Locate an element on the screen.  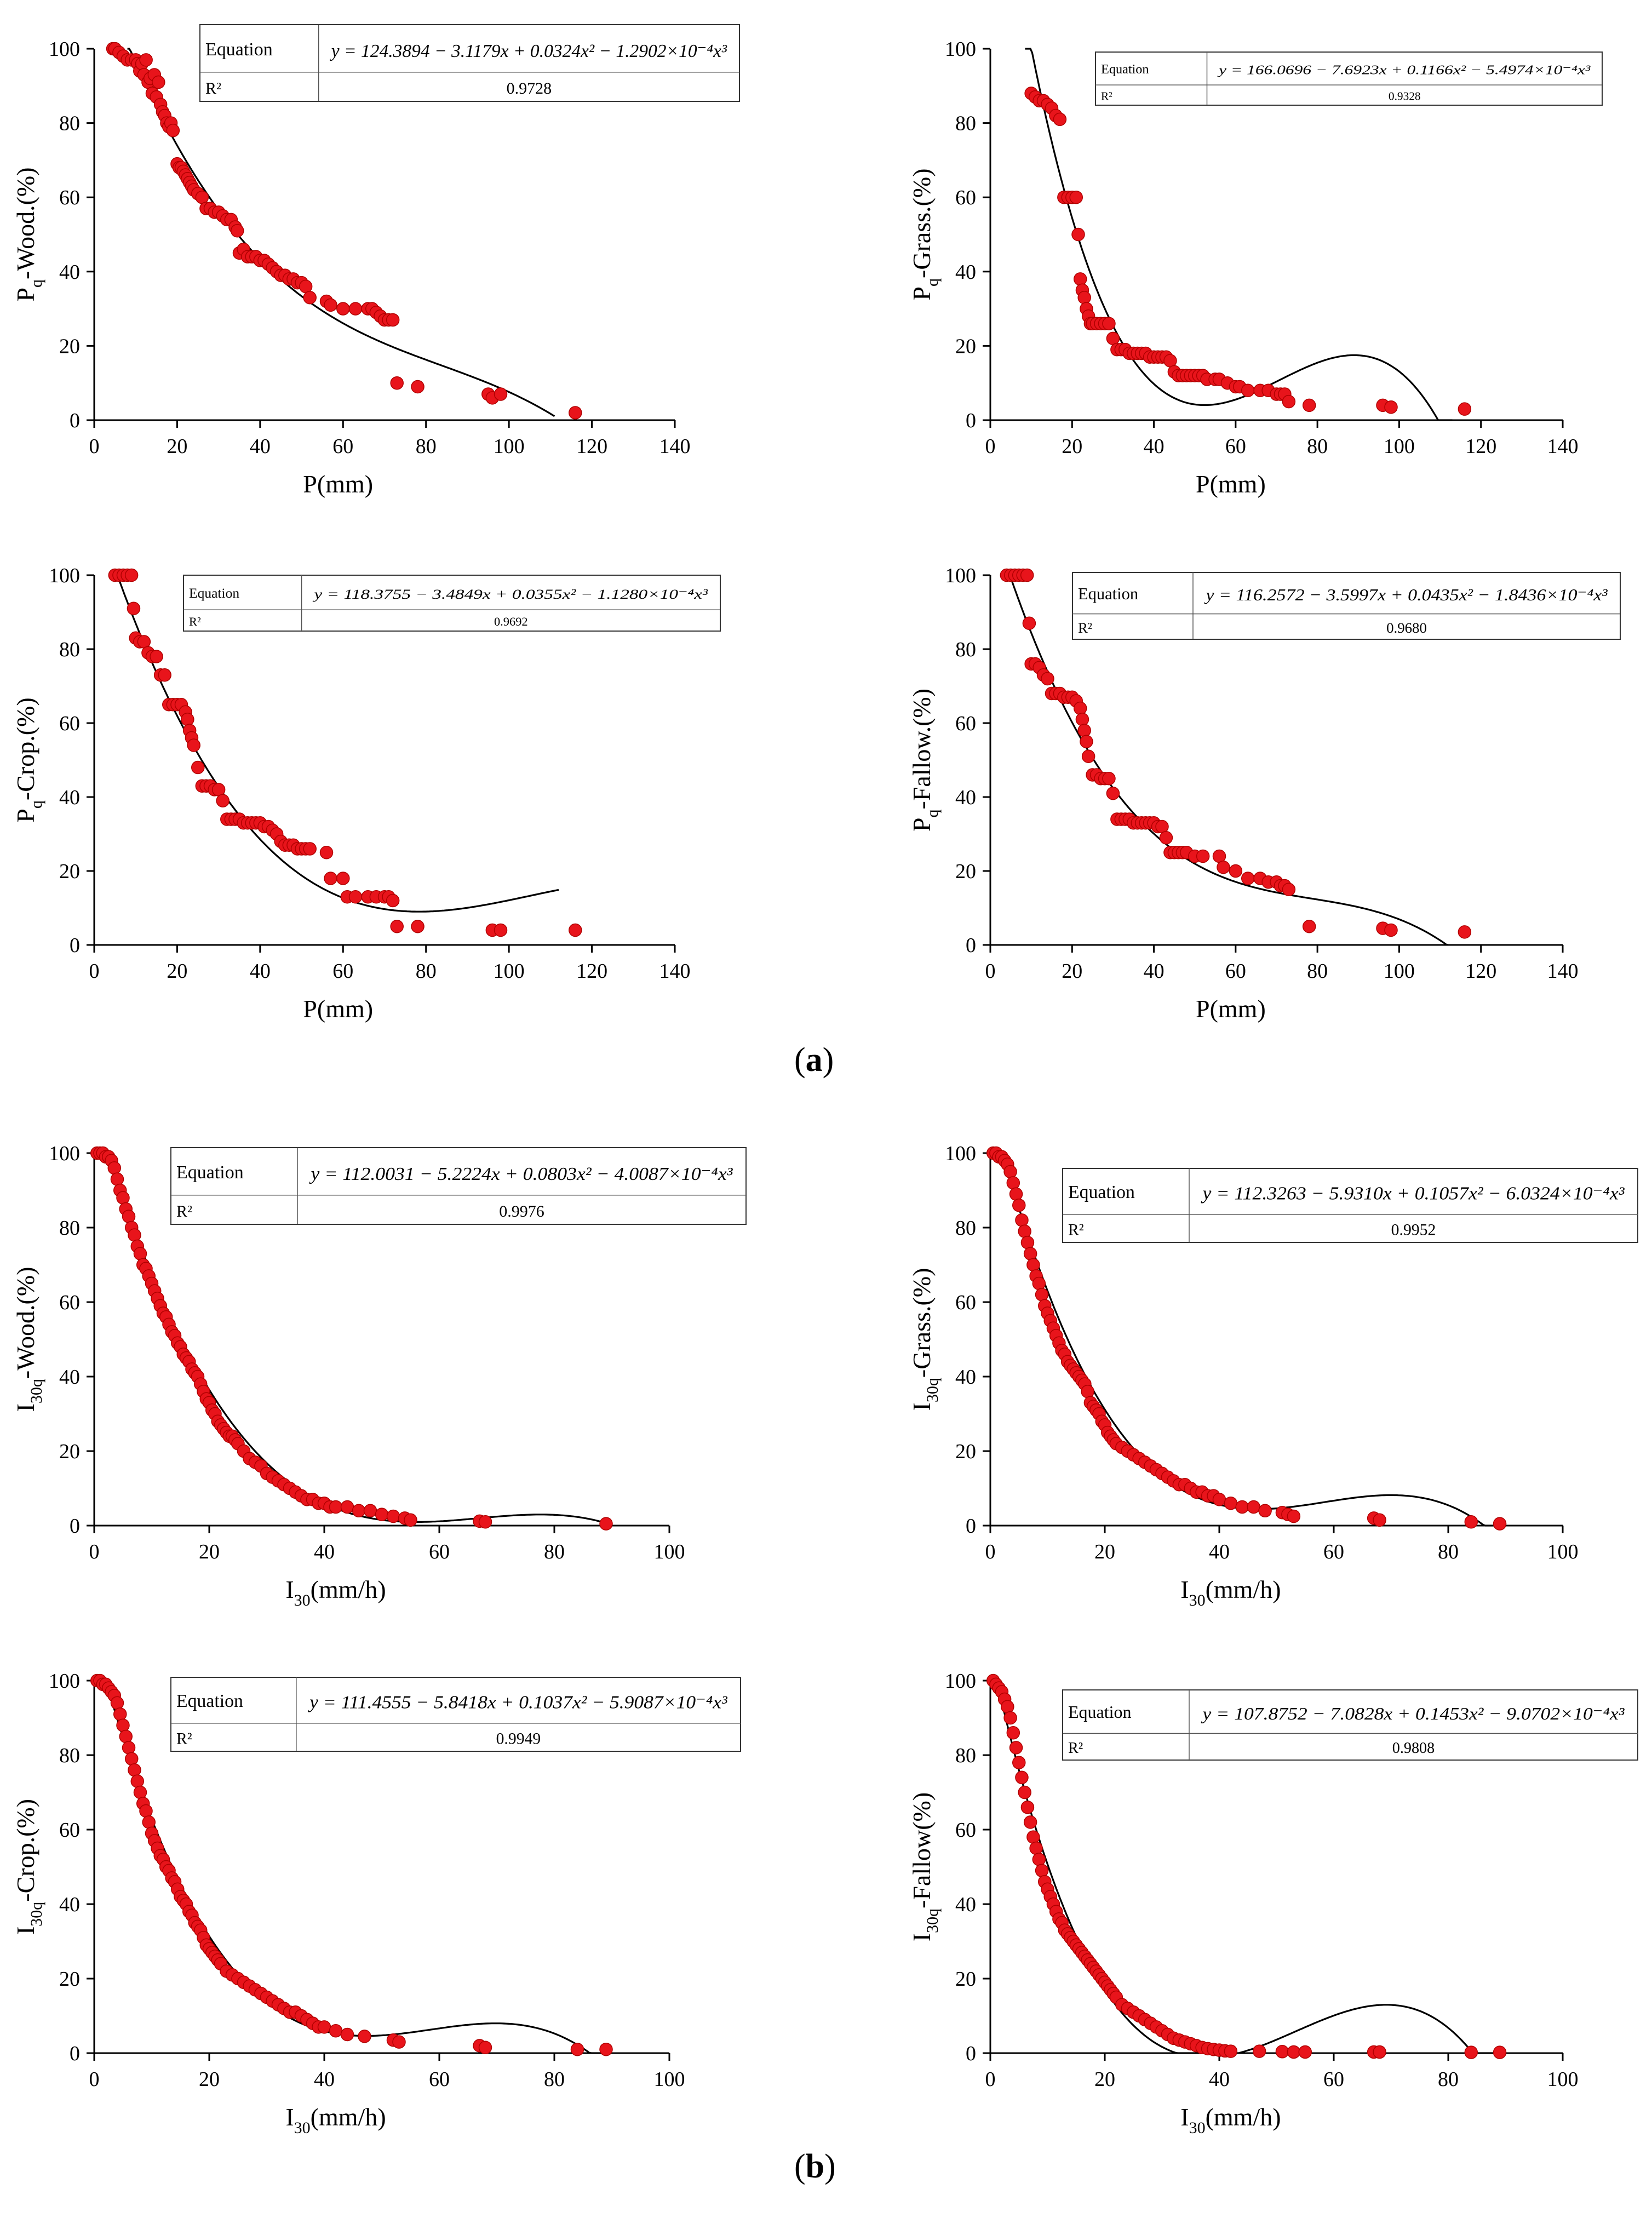
x-tick-label: 100 is located at coordinates (1563, 2079).